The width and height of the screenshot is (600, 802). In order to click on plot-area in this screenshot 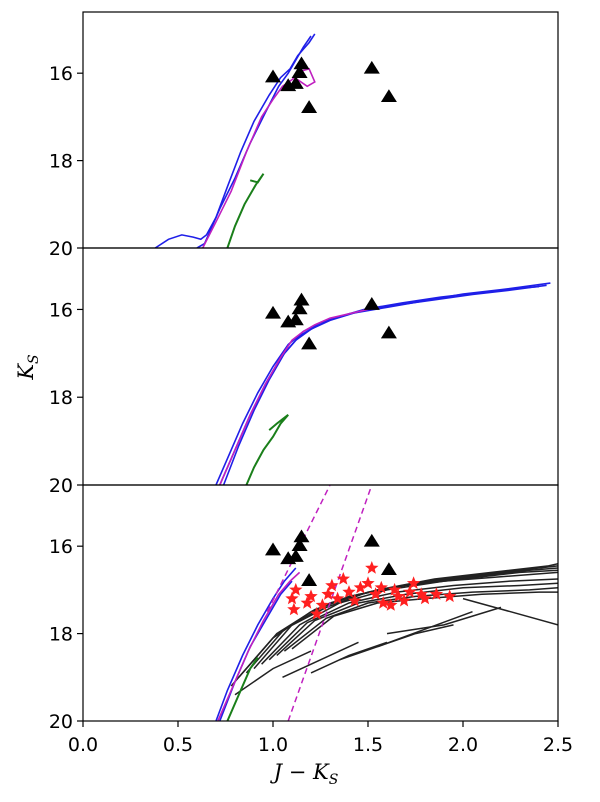, I will do `click(275, 140)`.